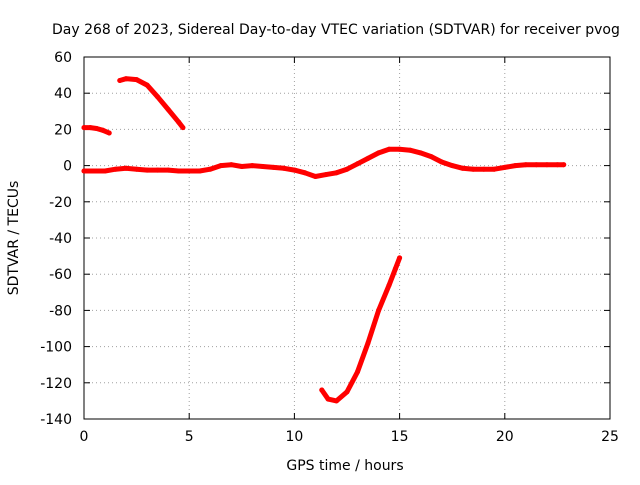 This screenshot has height=485, width=640. Describe the element at coordinates (505, 437) in the screenshot. I see `x-tick-label: 20` at that location.